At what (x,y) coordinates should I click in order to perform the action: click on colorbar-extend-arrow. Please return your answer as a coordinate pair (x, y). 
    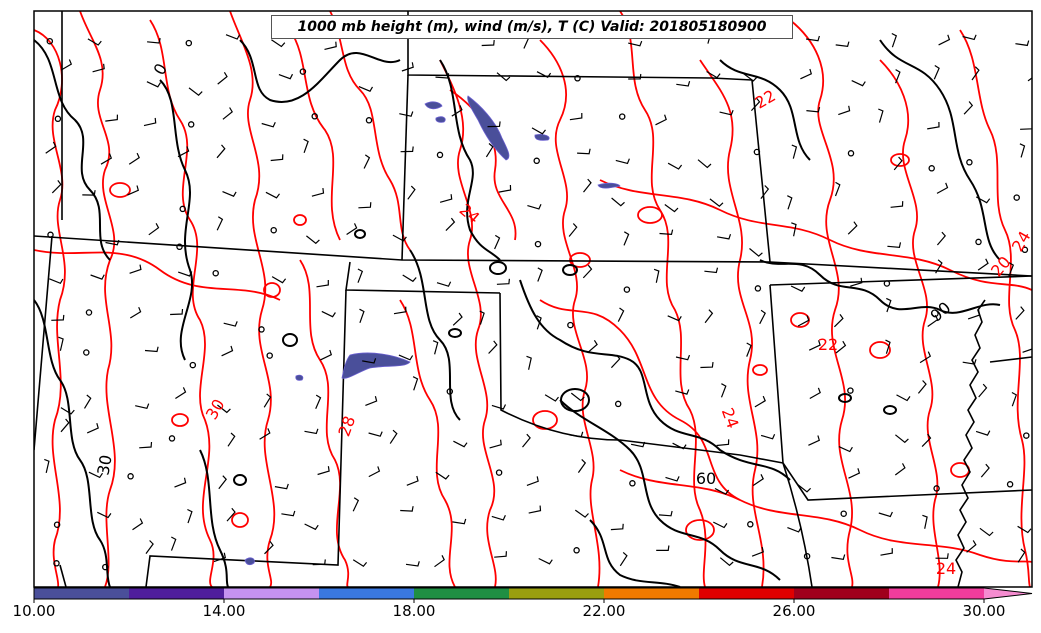
    Looking at the image, I should click on (1008, 593).